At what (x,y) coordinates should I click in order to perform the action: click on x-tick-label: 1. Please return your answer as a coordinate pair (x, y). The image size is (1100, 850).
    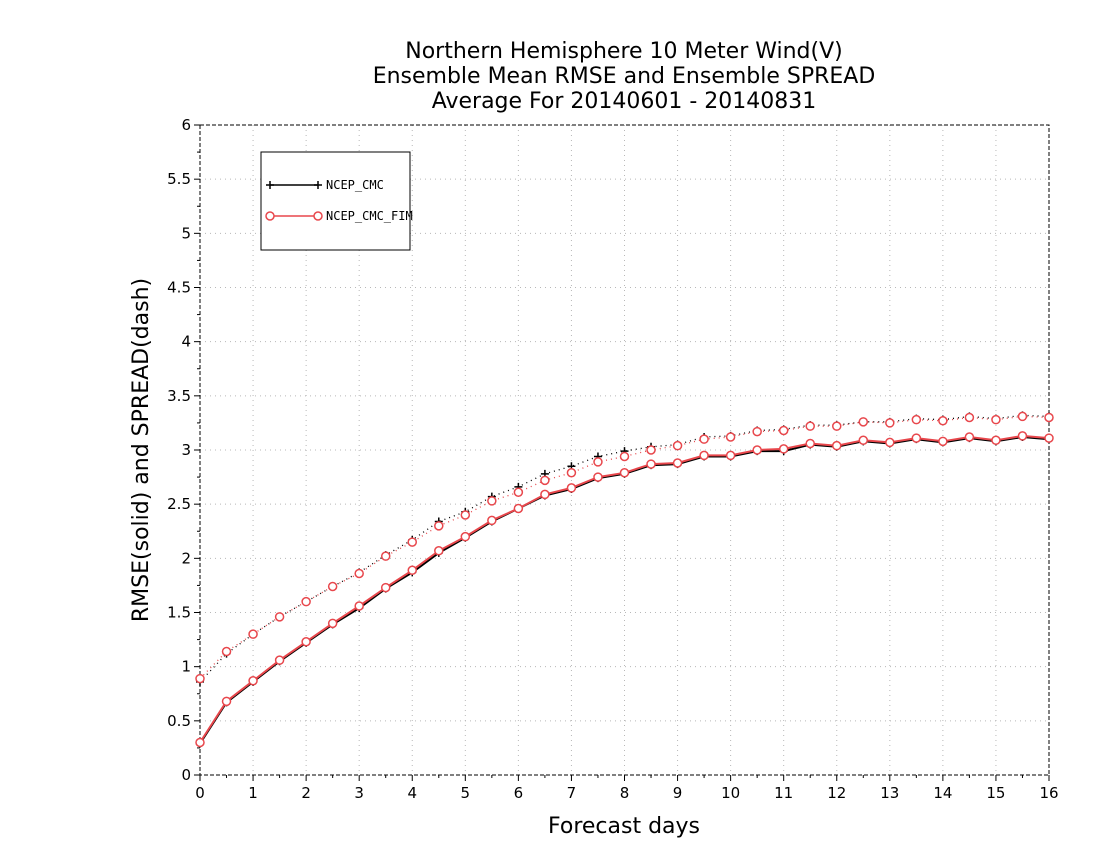
    Looking at the image, I should click on (253, 793).